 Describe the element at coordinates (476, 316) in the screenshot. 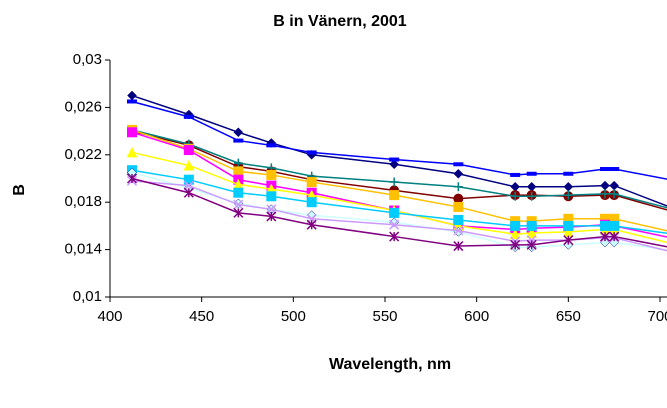

I see `x-tick-label: 600` at that location.